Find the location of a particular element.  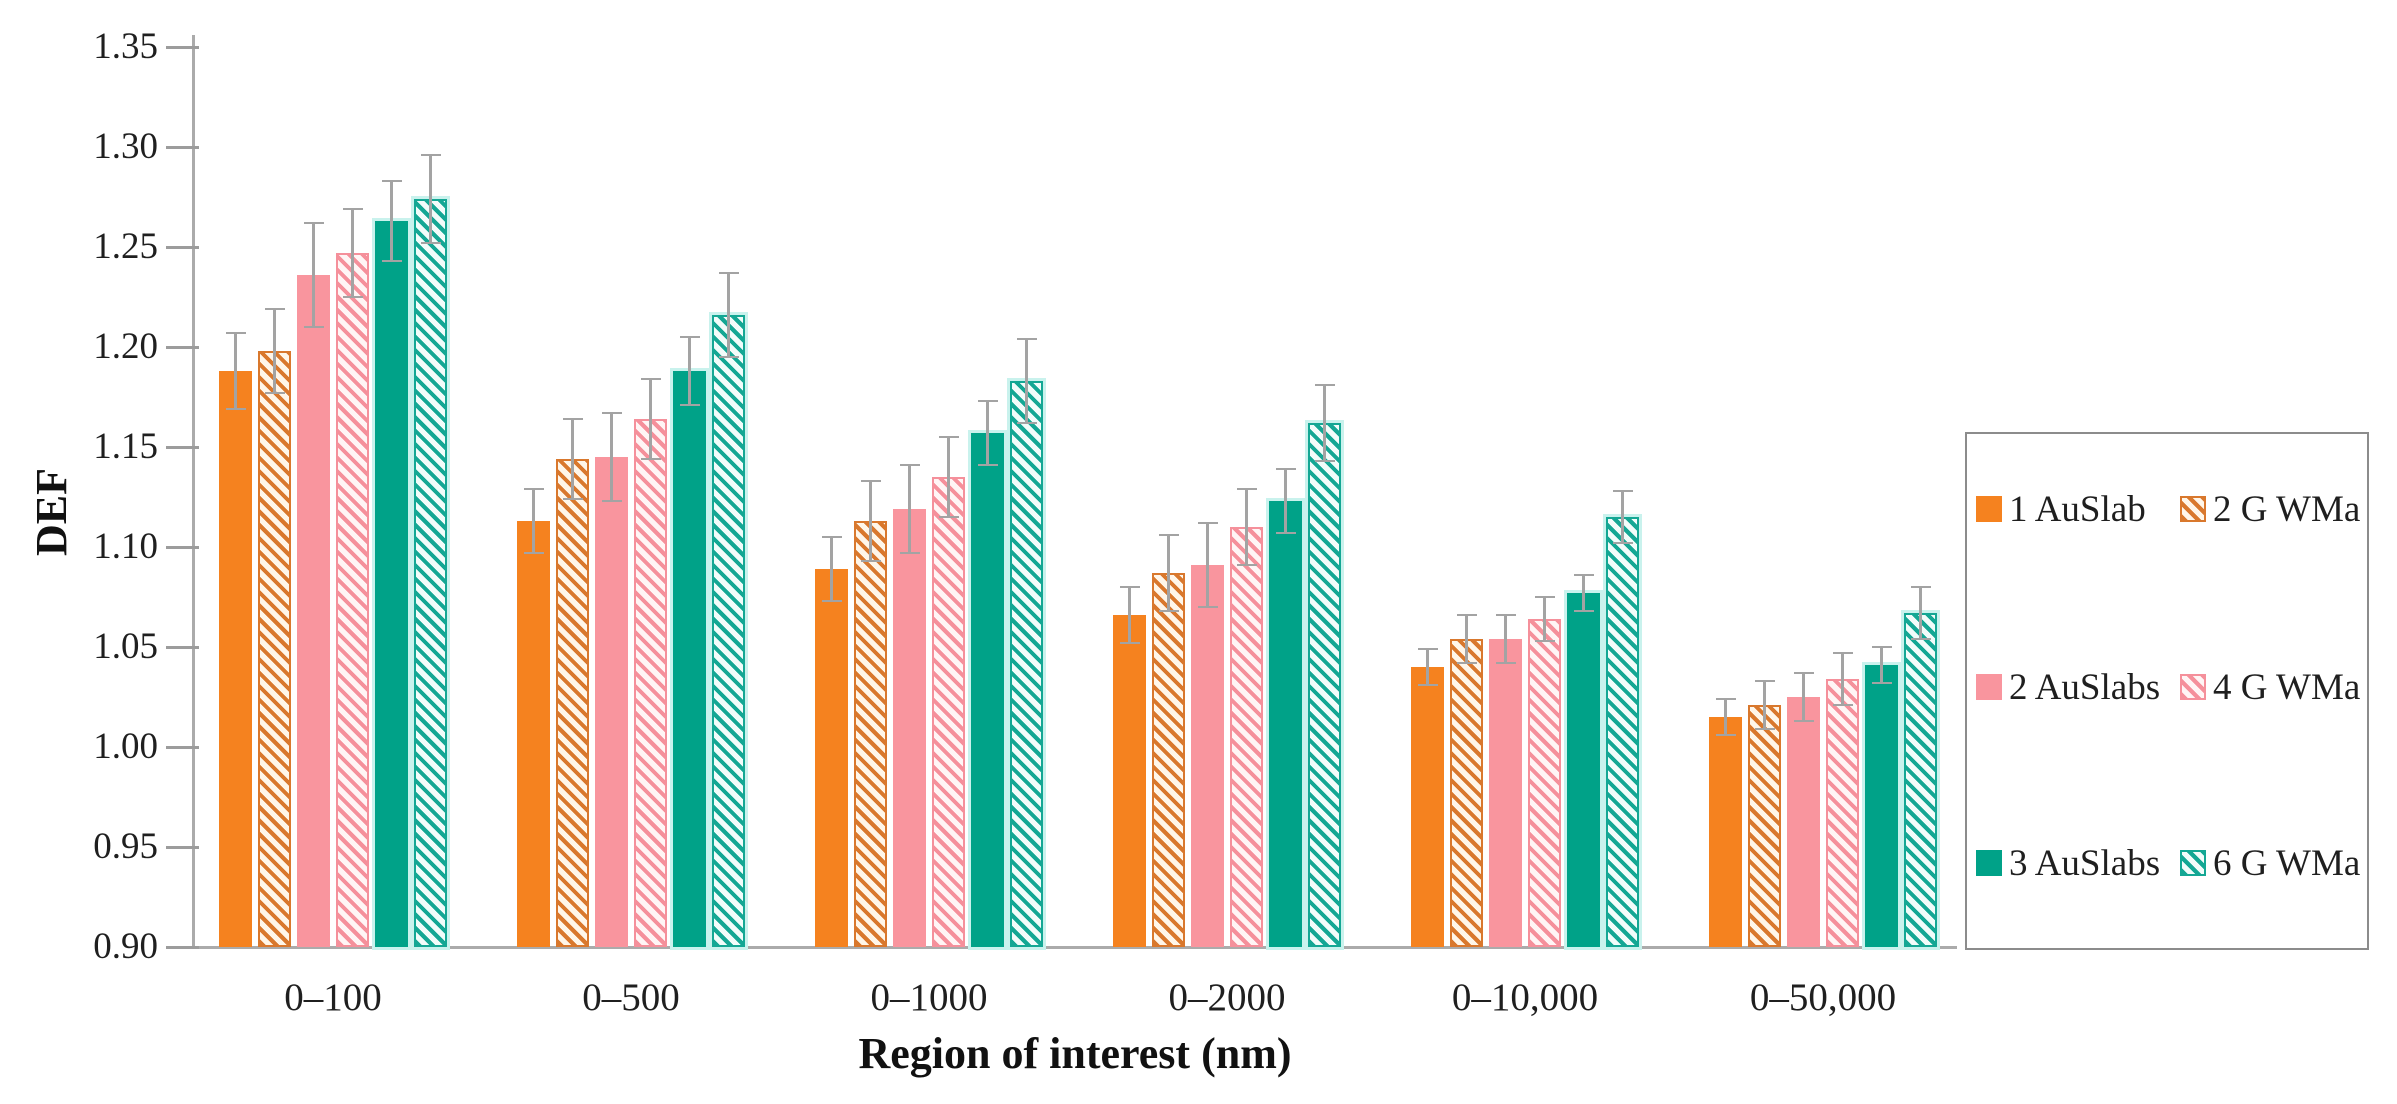

y-tick-label: 1.15 is located at coordinates (125, 446).